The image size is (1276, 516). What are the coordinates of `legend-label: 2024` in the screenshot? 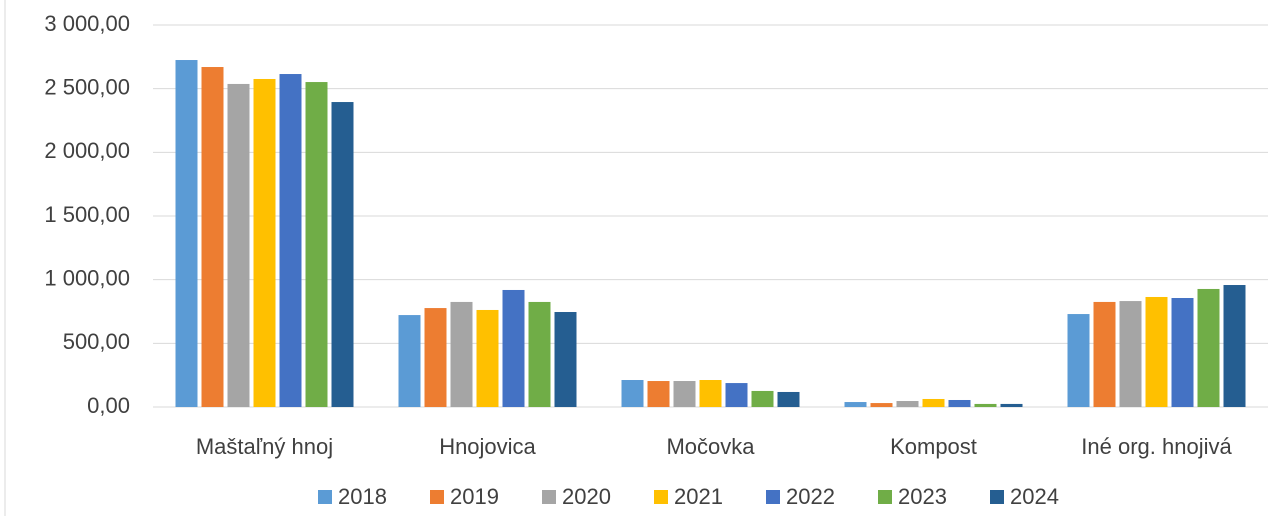 It's located at (1034, 496).